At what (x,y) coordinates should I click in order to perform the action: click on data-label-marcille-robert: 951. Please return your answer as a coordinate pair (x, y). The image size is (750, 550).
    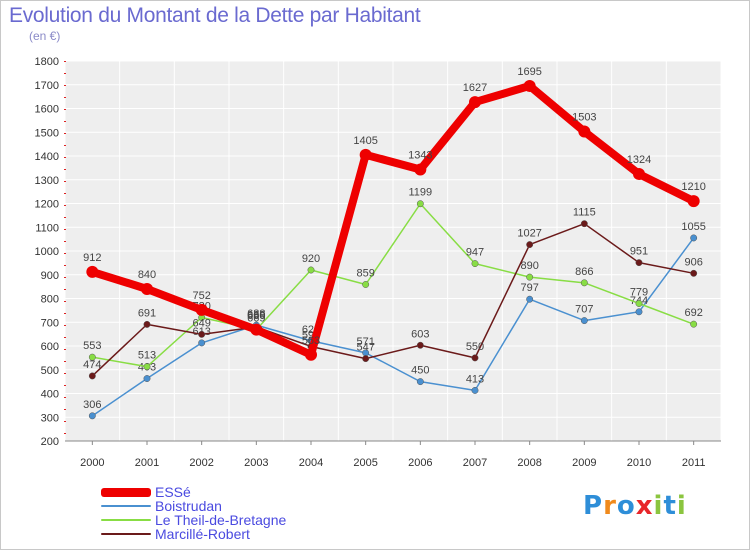
    Looking at the image, I should click on (639, 252).